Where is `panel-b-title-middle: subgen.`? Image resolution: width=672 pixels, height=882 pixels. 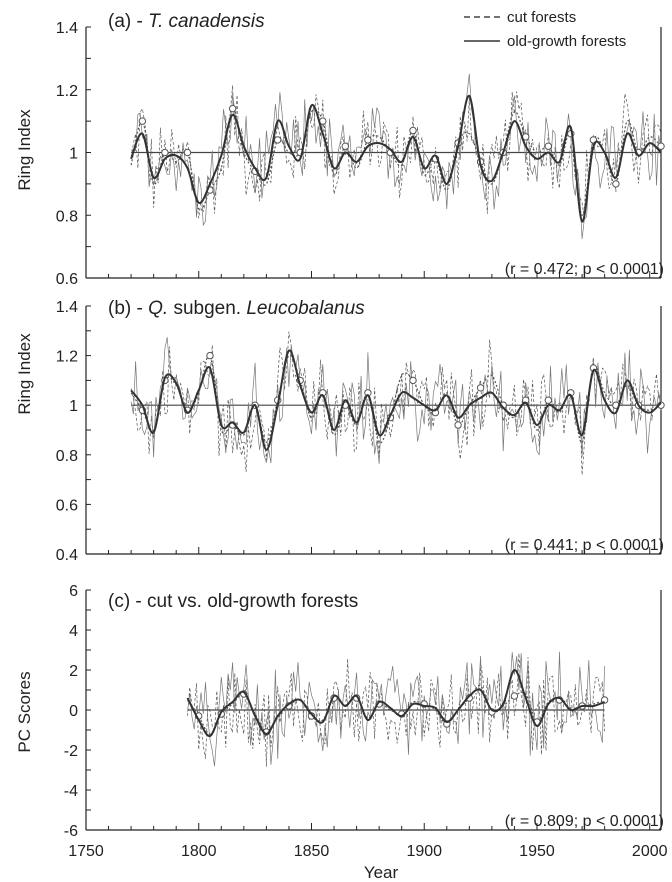
panel-b-title-middle: subgen. is located at coordinates (207, 308).